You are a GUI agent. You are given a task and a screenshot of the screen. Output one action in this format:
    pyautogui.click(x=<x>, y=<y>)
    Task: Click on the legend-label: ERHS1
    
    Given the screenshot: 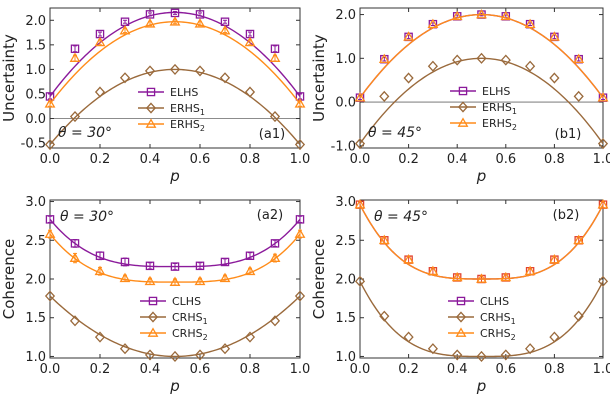 What is the action you would take?
    pyautogui.click(x=187, y=109)
    